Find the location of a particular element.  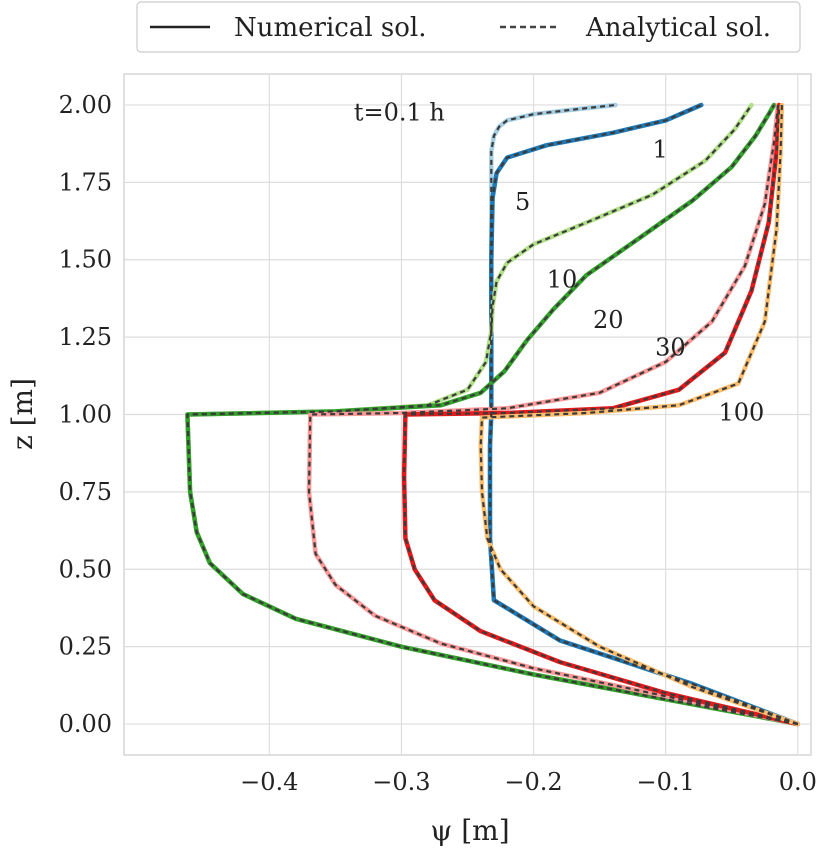

legend-analytical-label: Analytical sol. is located at coordinates (678, 28).